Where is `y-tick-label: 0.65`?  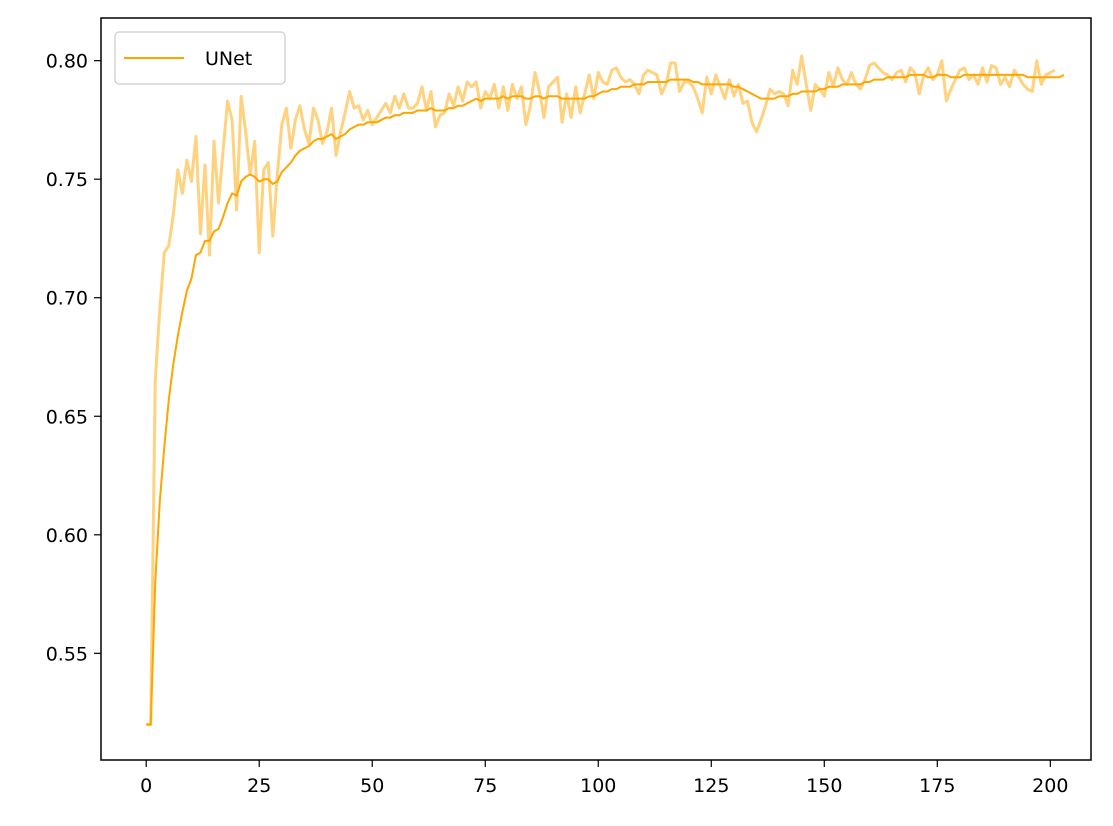
y-tick-label: 0.65 is located at coordinates (67, 417).